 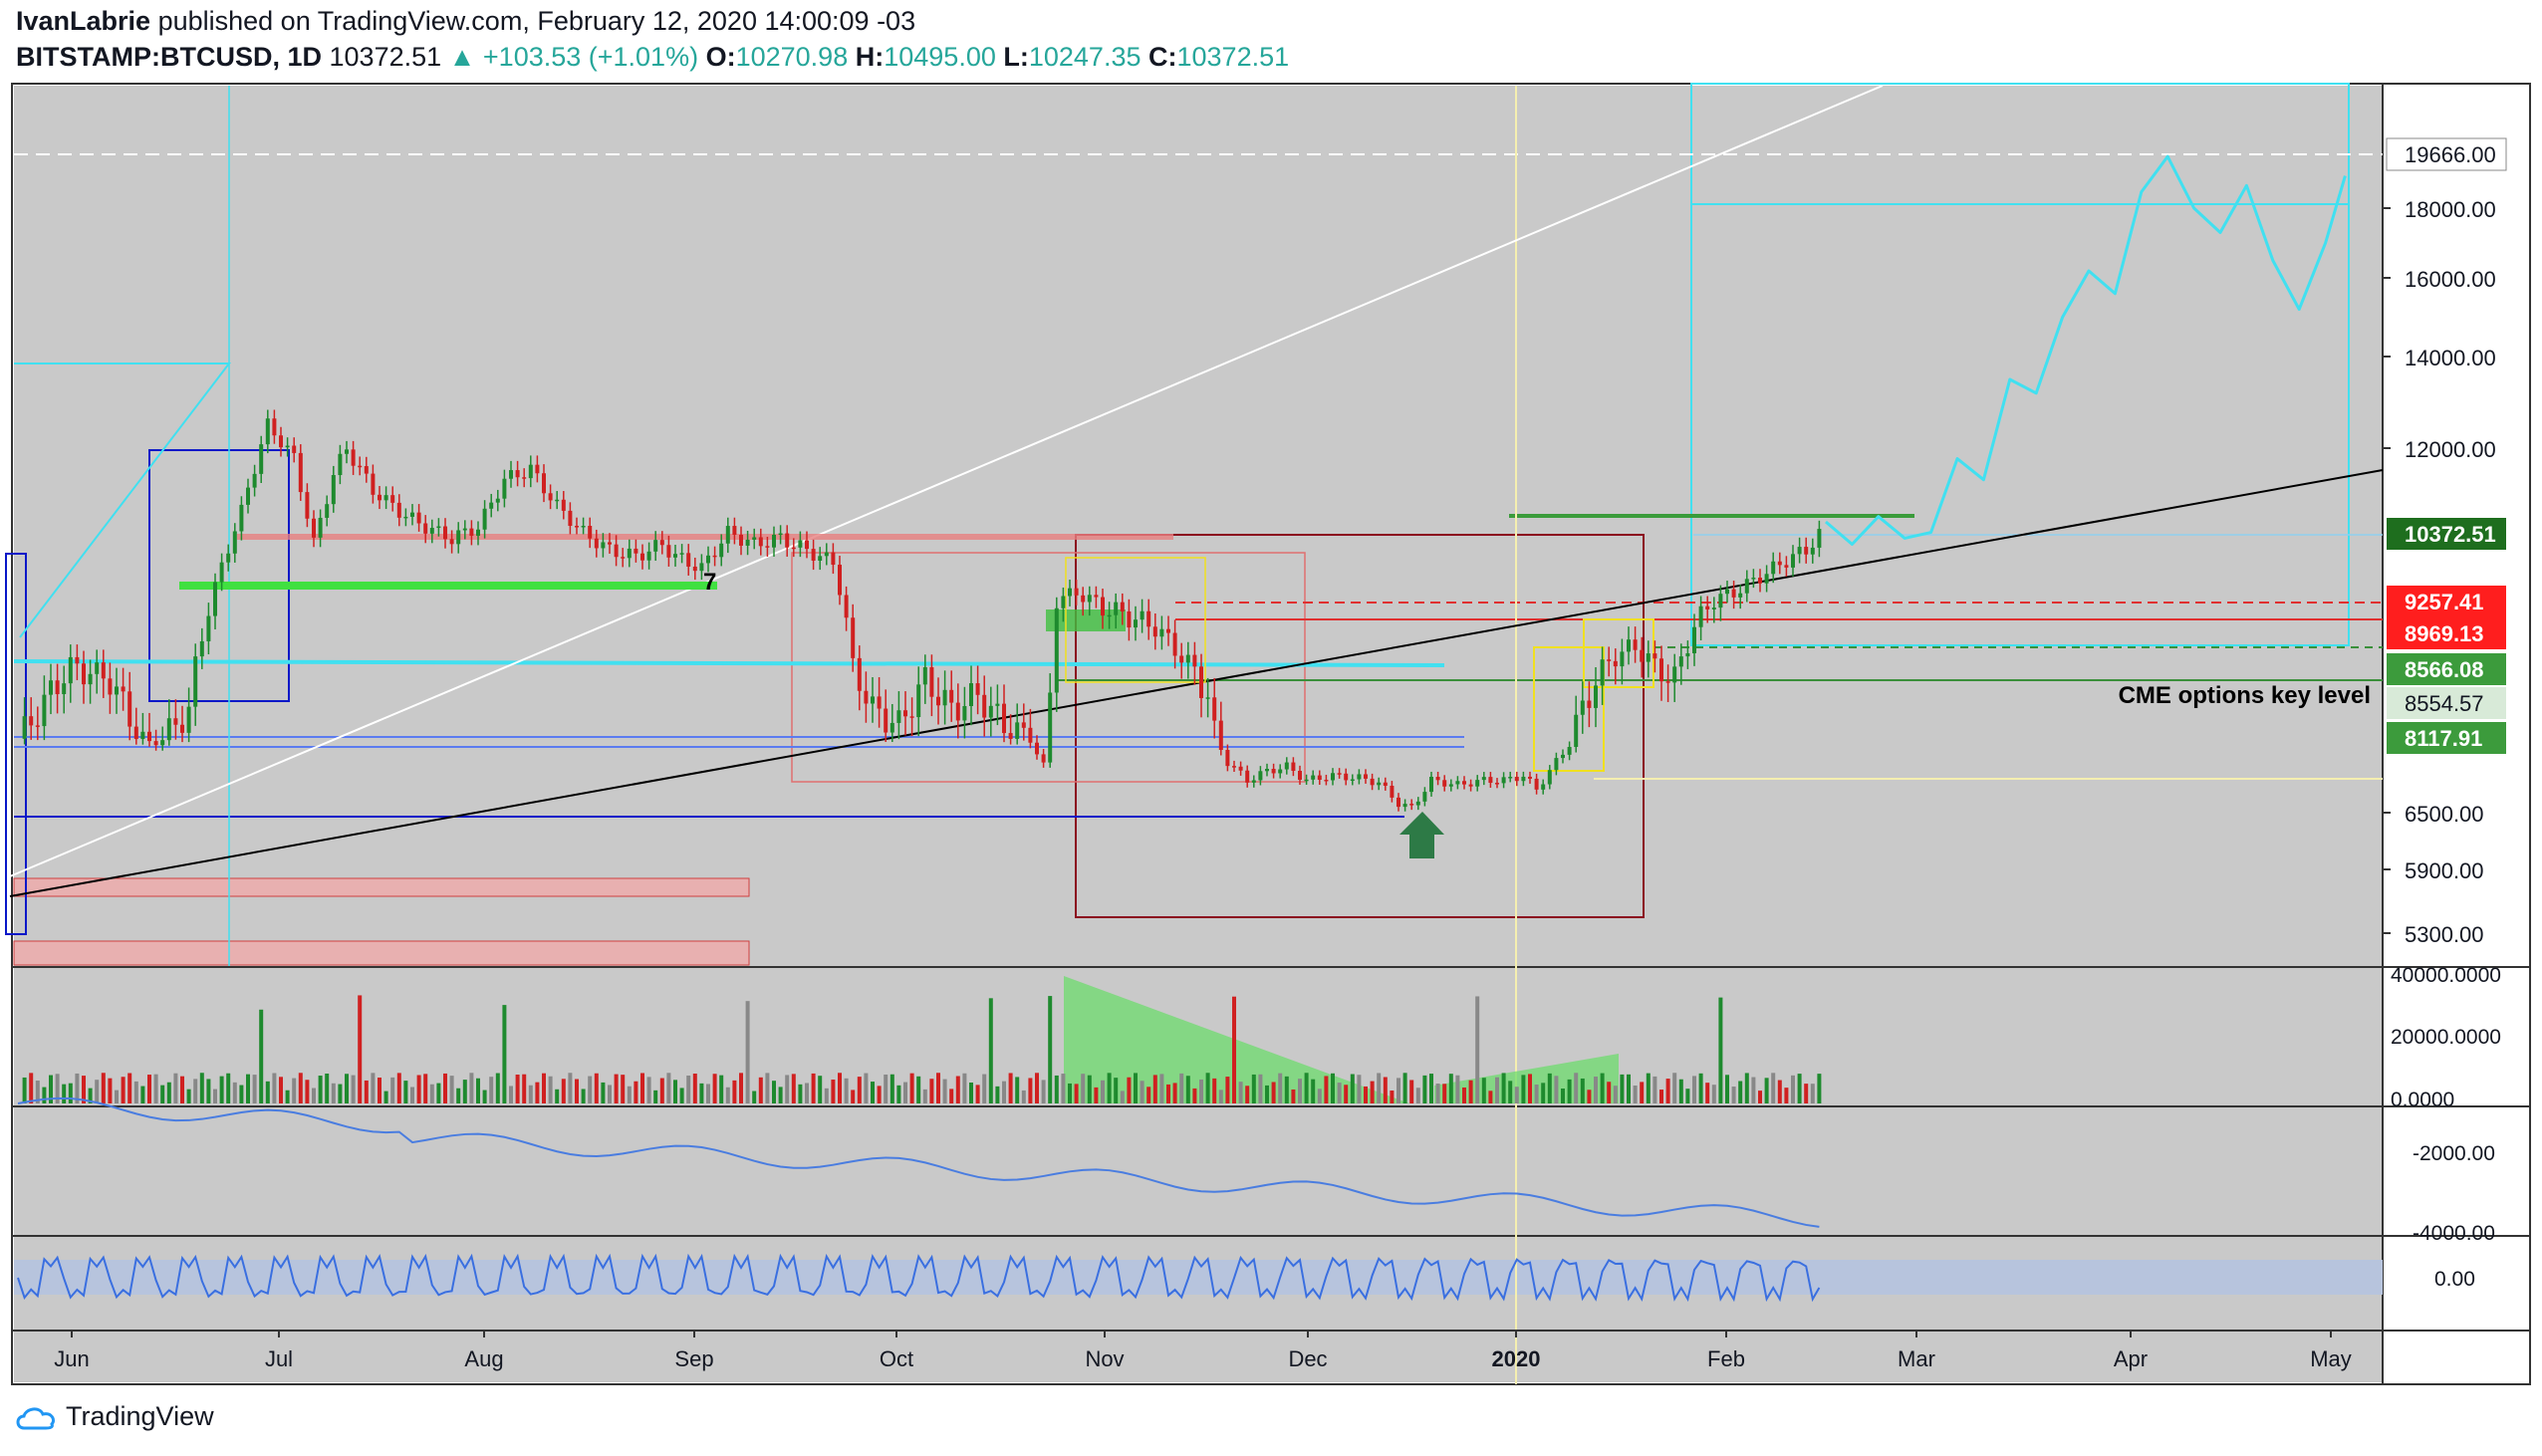 I want to click on symbol-label: BITSTAMP:BTCUSD, 1D, so click(x=169, y=57).